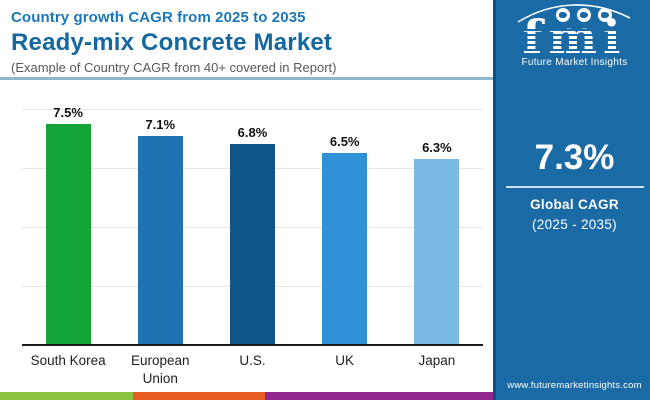 This screenshot has width=650, height=400. I want to click on bar-value-label: 6.3%, so click(437, 147).